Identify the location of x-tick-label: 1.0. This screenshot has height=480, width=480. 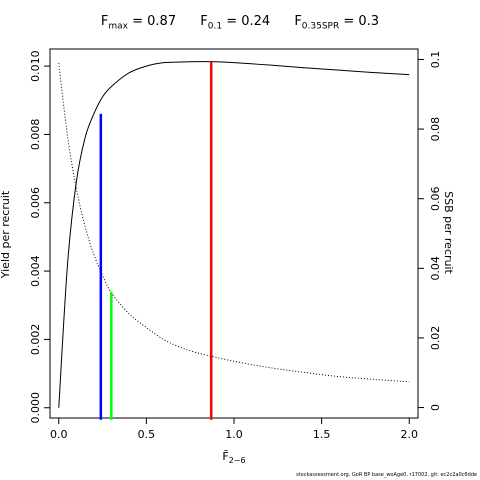
(234, 434).